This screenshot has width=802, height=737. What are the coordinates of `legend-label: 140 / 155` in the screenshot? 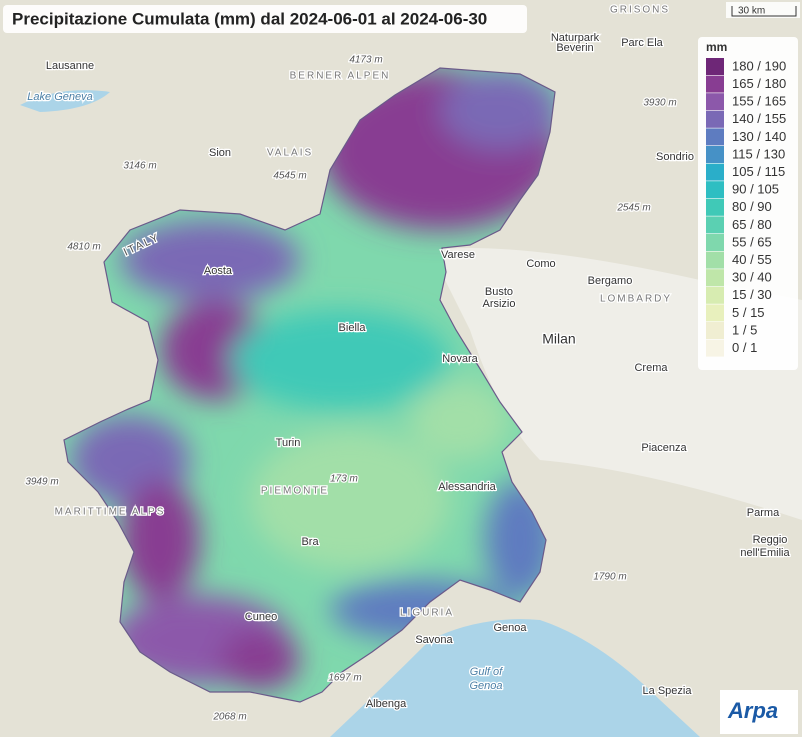 It's located at (759, 118).